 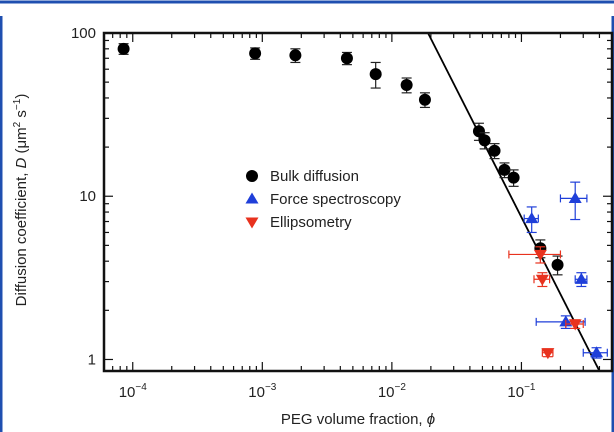 What do you see at coordinates (314, 176) in the screenshot?
I see `legend-label: Bulk diffusion` at bounding box center [314, 176].